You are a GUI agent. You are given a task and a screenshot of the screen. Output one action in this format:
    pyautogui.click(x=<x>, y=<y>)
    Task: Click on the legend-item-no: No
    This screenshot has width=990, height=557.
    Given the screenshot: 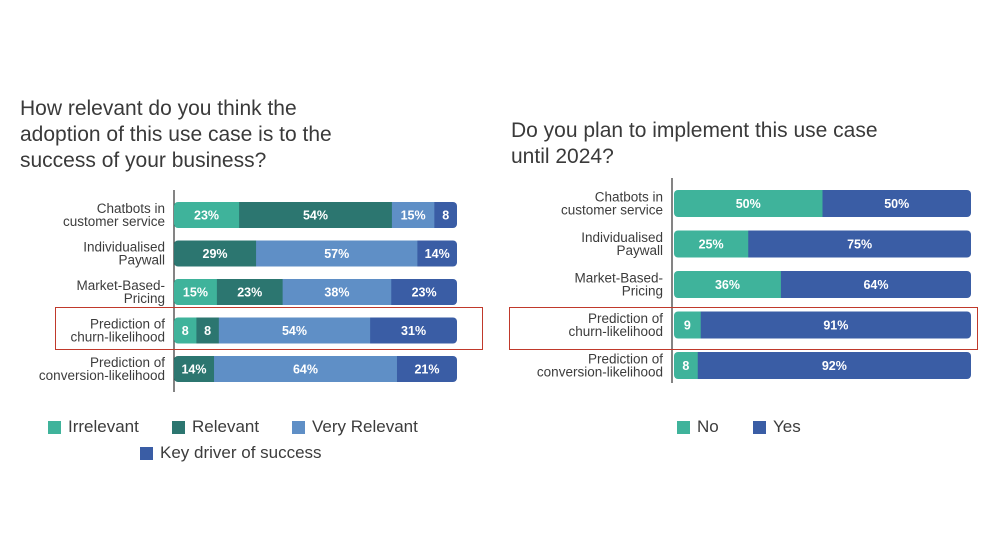 What is the action you would take?
    pyautogui.click(x=698, y=427)
    